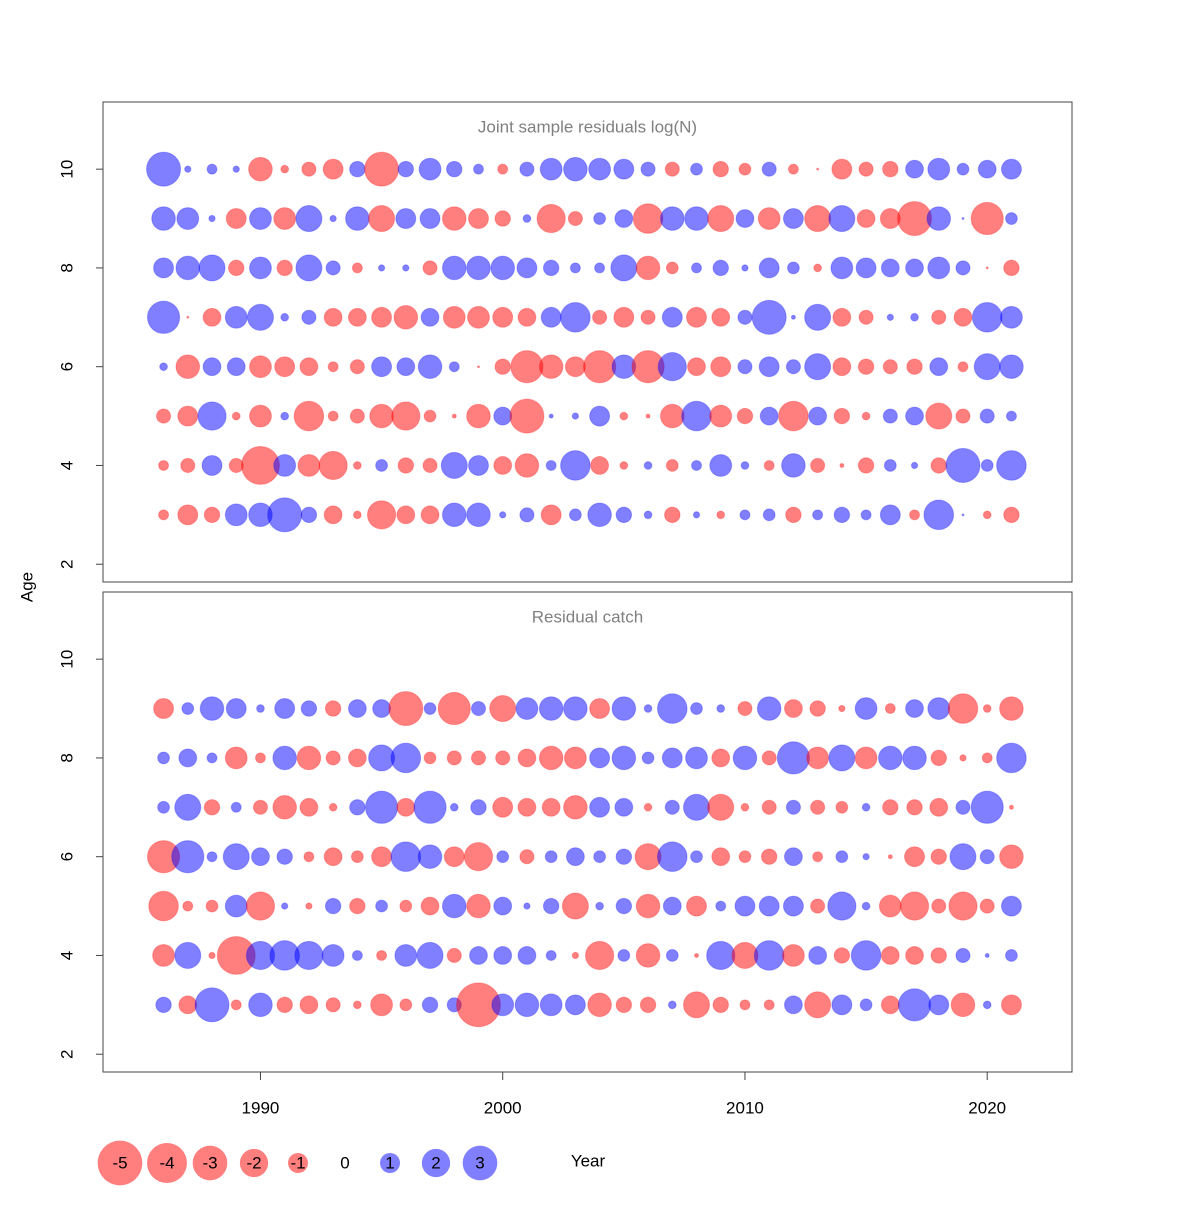 This screenshot has height=1205, width=1200. What do you see at coordinates (588, 616) in the screenshot?
I see `panel-title: Residual catch` at bounding box center [588, 616].